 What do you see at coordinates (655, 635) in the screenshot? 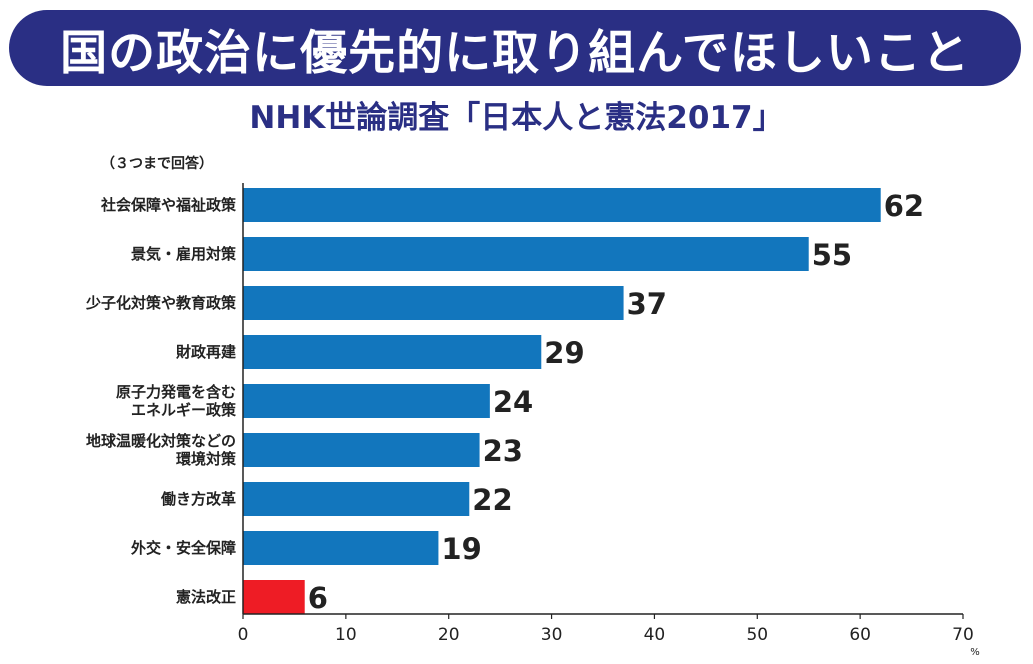
I see `x-tick-label-4: 40` at bounding box center [655, 635].